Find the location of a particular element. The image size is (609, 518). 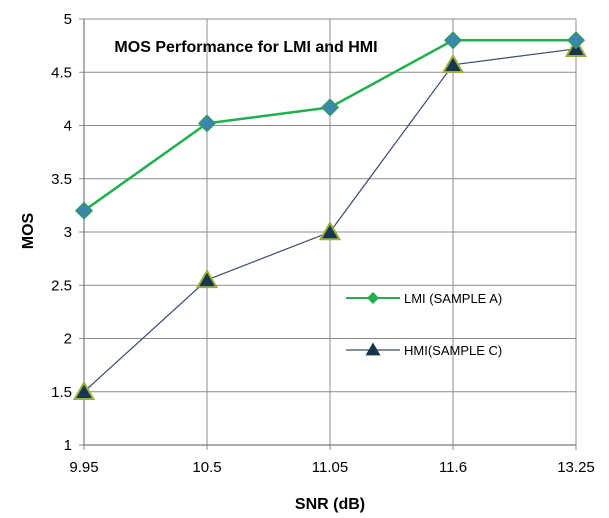

x-tick-label: 9.95 is located at coordinates (83, 467).